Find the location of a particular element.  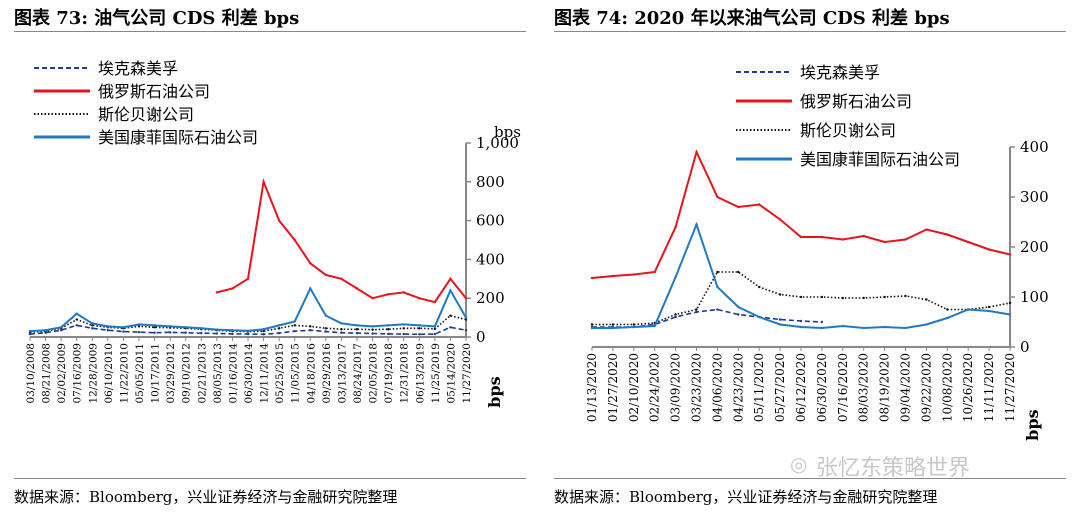

x-tick-label: 03/29/2012 is located at coordinates (171, 373).